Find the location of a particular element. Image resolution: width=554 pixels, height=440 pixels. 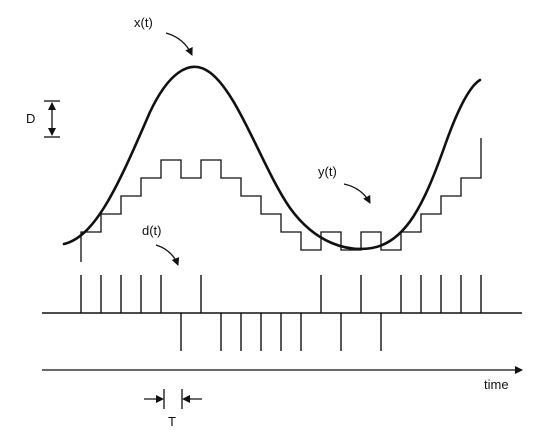

y-signal-label: y(t) is located at coordinates (327, 171).